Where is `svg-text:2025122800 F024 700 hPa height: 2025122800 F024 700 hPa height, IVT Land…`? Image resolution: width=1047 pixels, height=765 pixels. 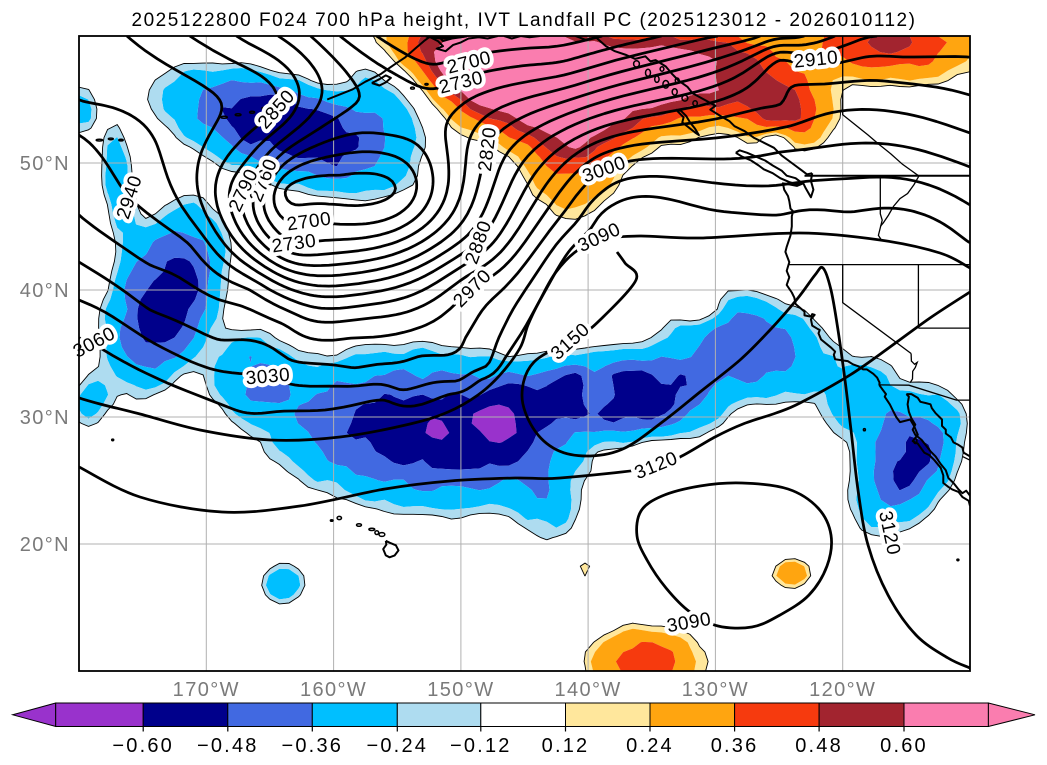
svg-text:2025122800 F024 700 hPa height: 2025122800 F024 700 hPa height, IVT Land… is located at coordinates (524, 20).